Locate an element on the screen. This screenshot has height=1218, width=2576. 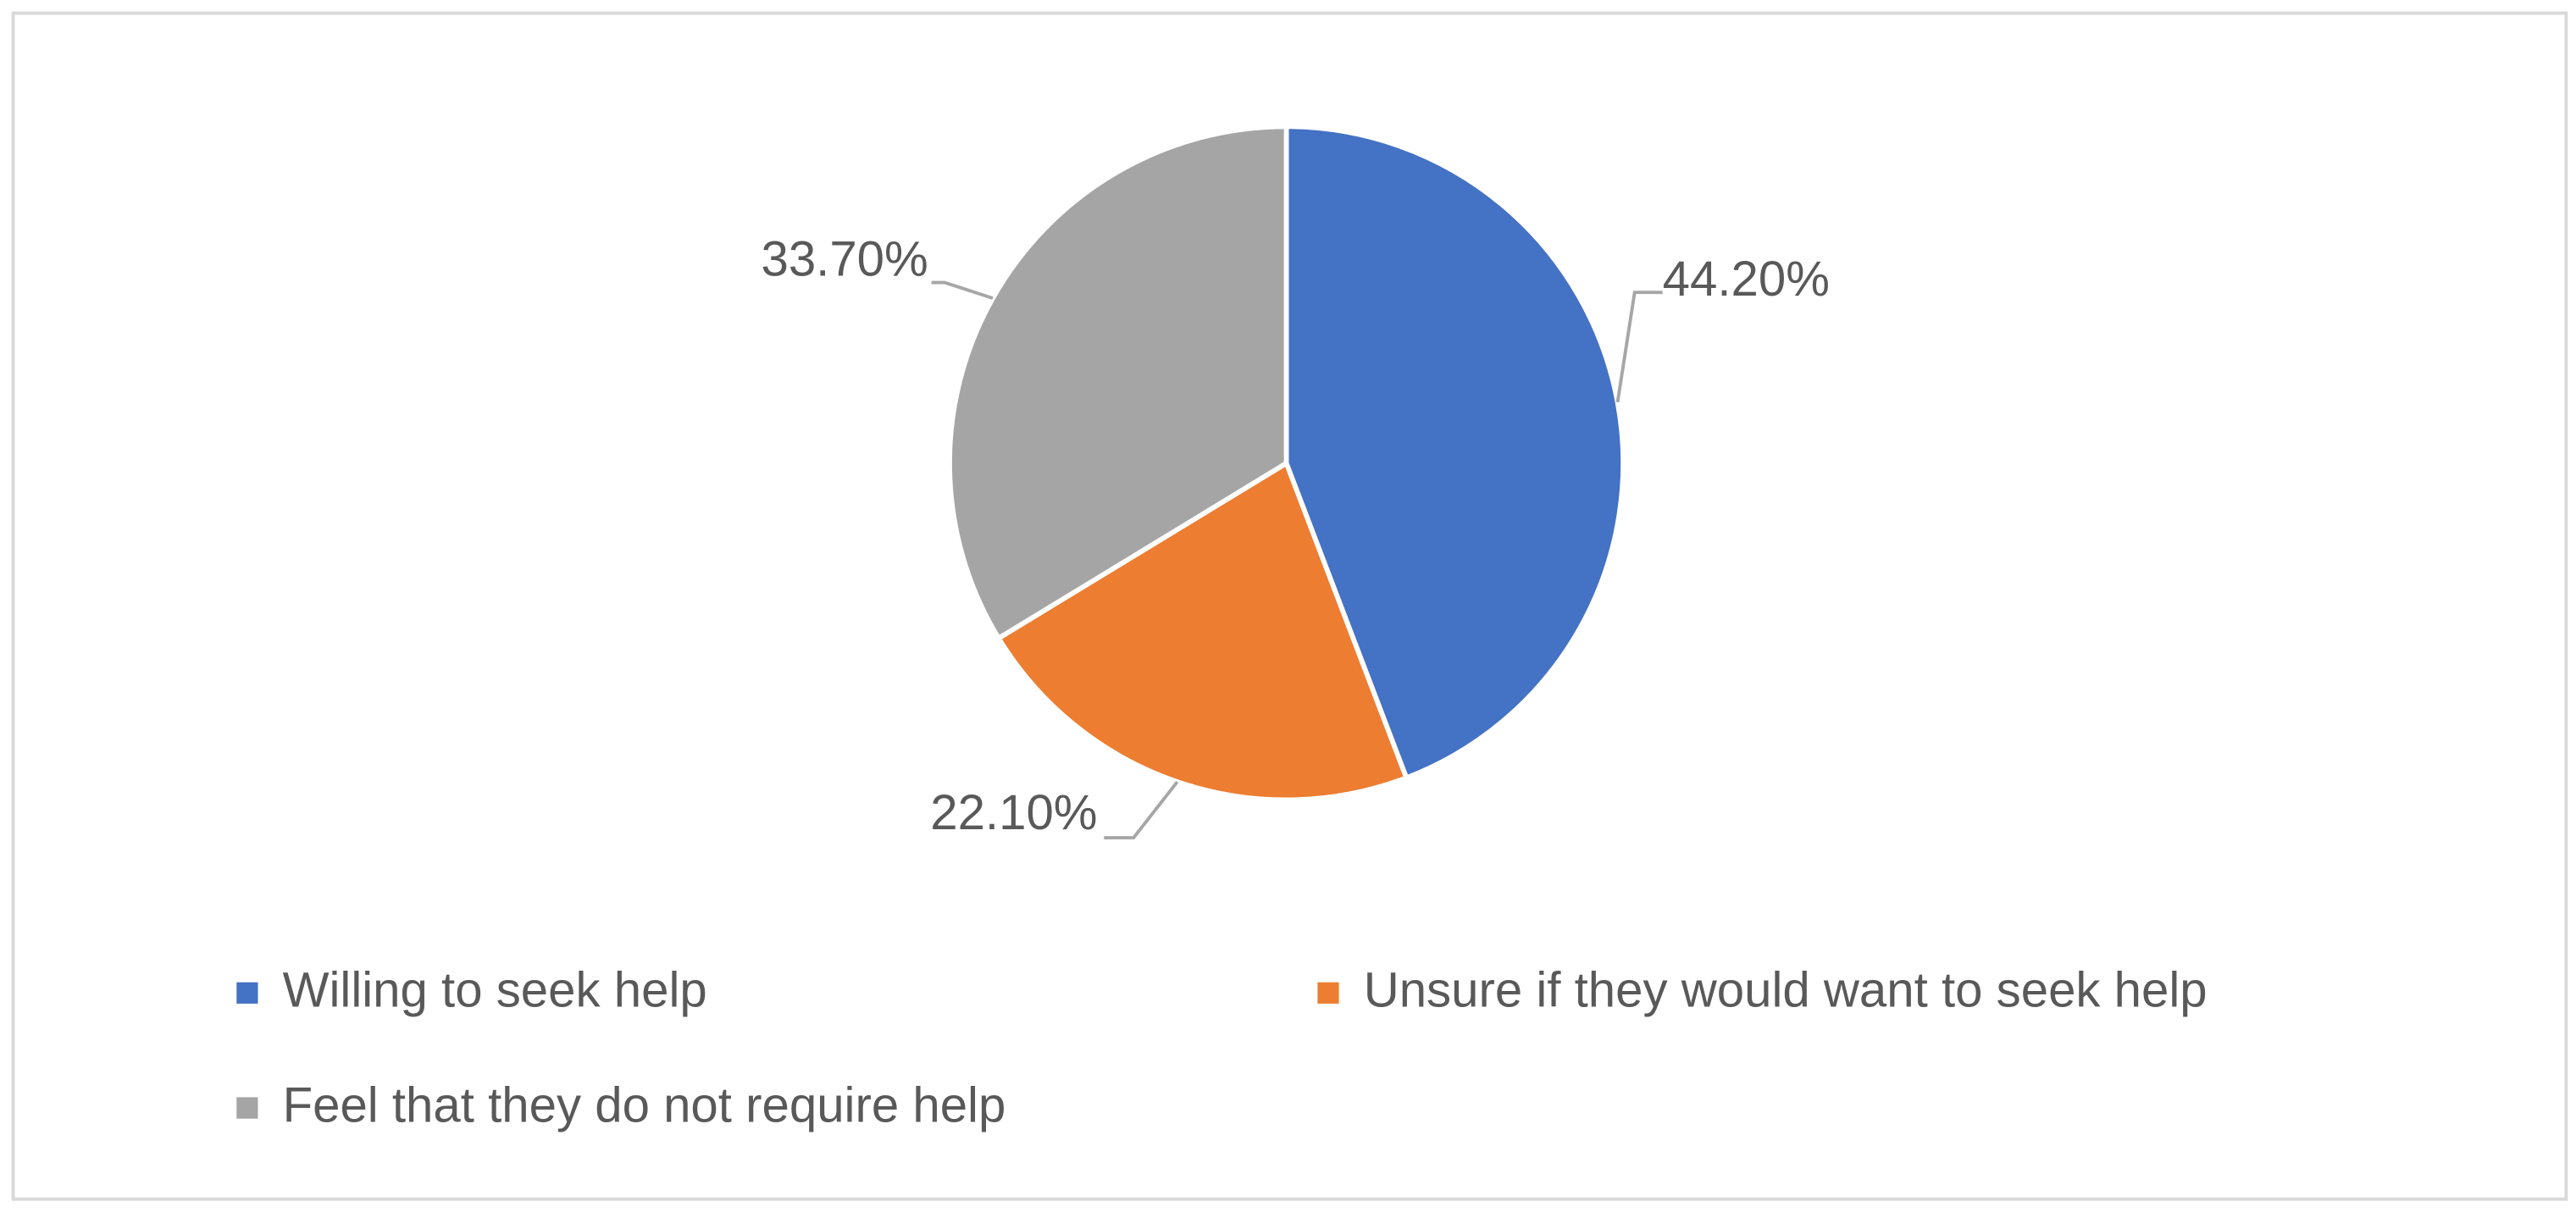
legend-label: Willing to seek help is located at coordinates (495, 990).